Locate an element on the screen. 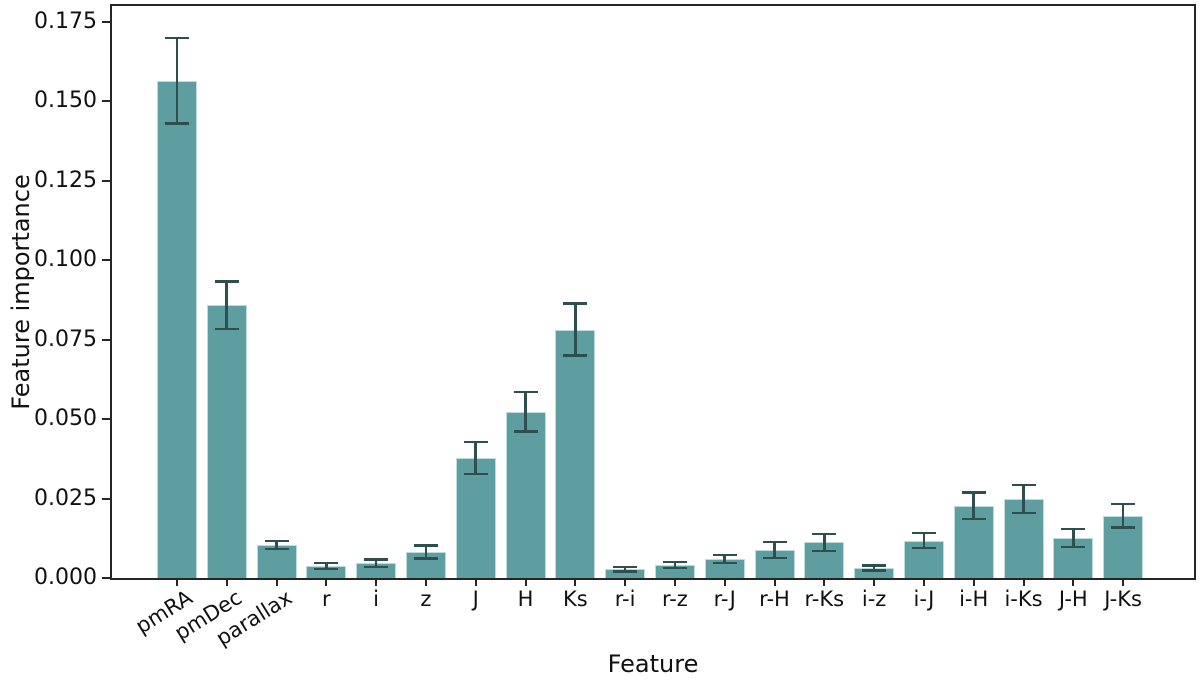  x-tick-label-r: r is located at coordinates (326, 599).